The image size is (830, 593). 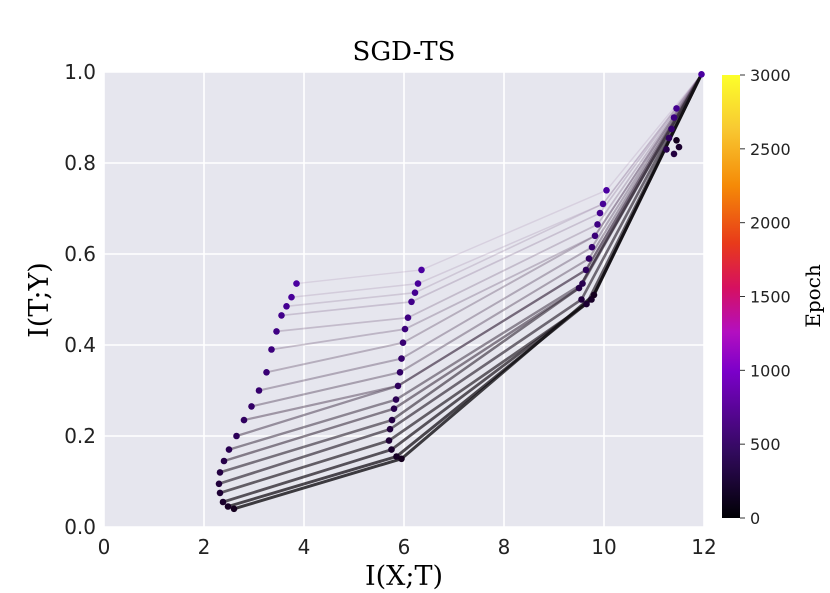 What do you see at coordinates (39, 300) in the screenshot?
I see `y-axis-label: I(T;Y)` at bounding box center [39, 300].